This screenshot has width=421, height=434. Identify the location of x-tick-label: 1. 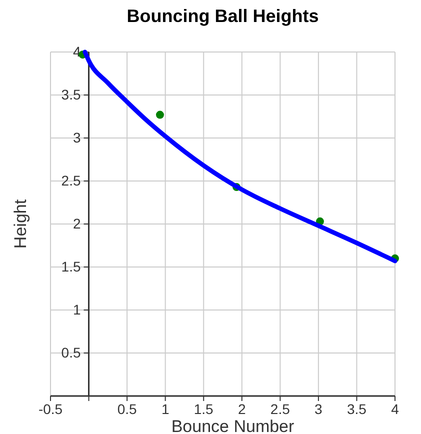
(165, 408).